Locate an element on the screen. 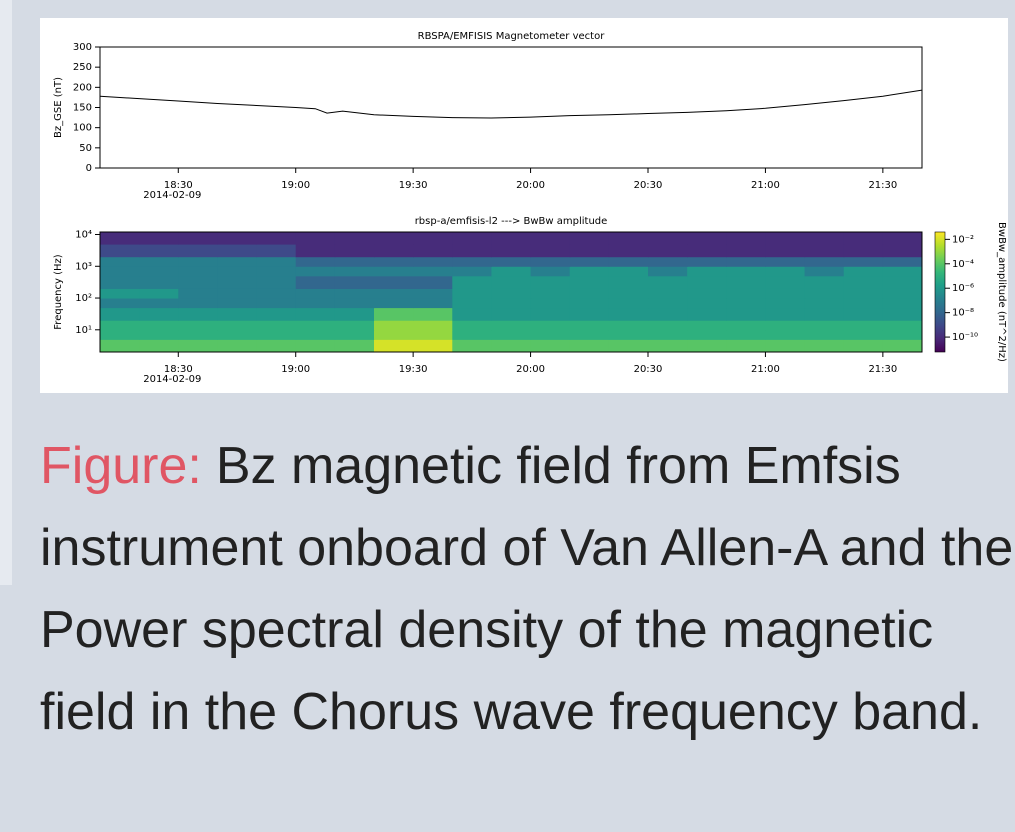 The height and width of the screenshot is (832, 1015). colorbar-tick-label: 10⁻⁶ is located at coordinates (963, 288).